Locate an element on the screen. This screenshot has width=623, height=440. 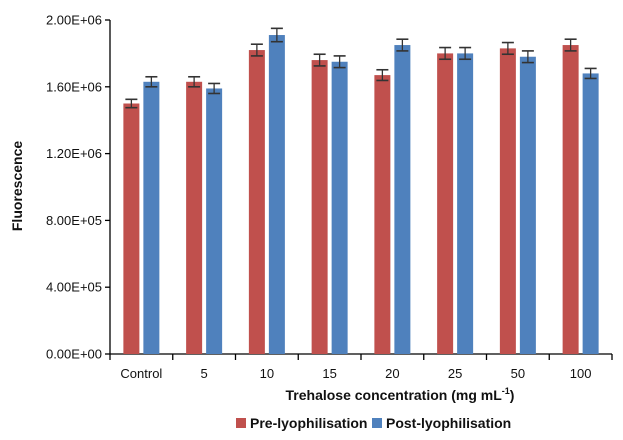
y-tick-label: 1.60E+06 is located at coordinates (74, 86).